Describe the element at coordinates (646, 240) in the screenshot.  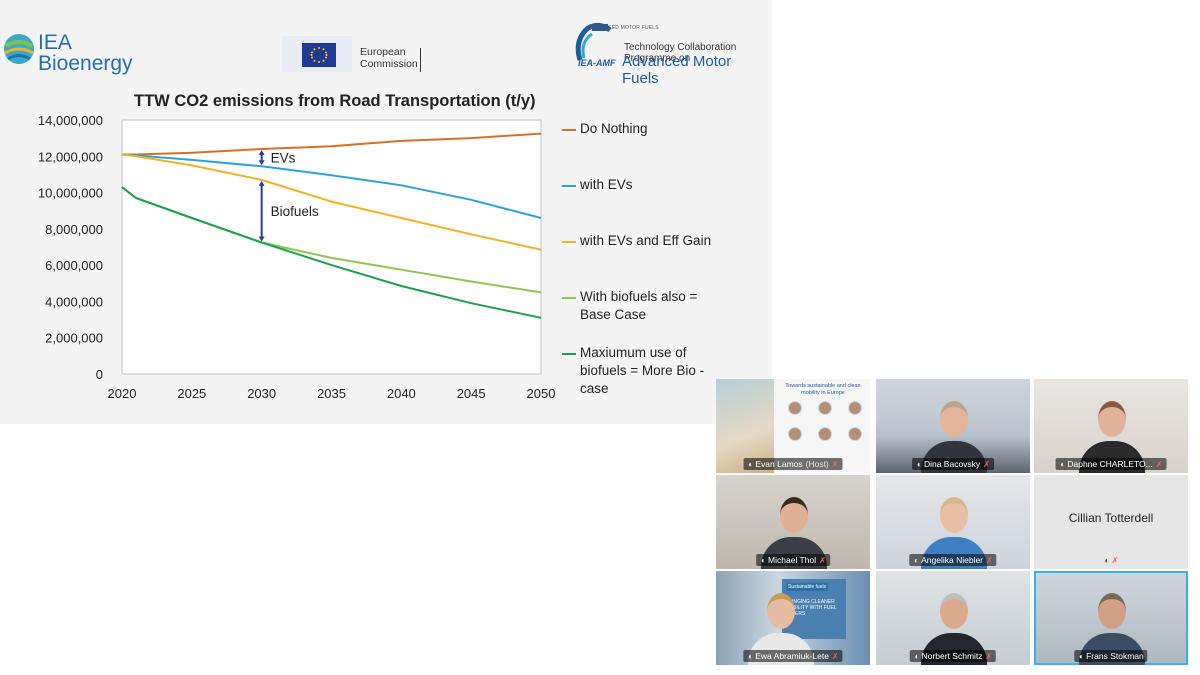
I see `legend-label: with EVs and Eff Gain` at that location.